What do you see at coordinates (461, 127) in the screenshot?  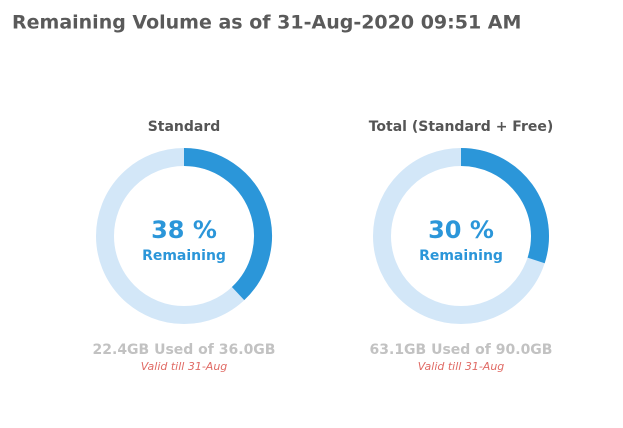 I see `gauge-title: Total (Standard + Free)` at bounding box center [461, 127].